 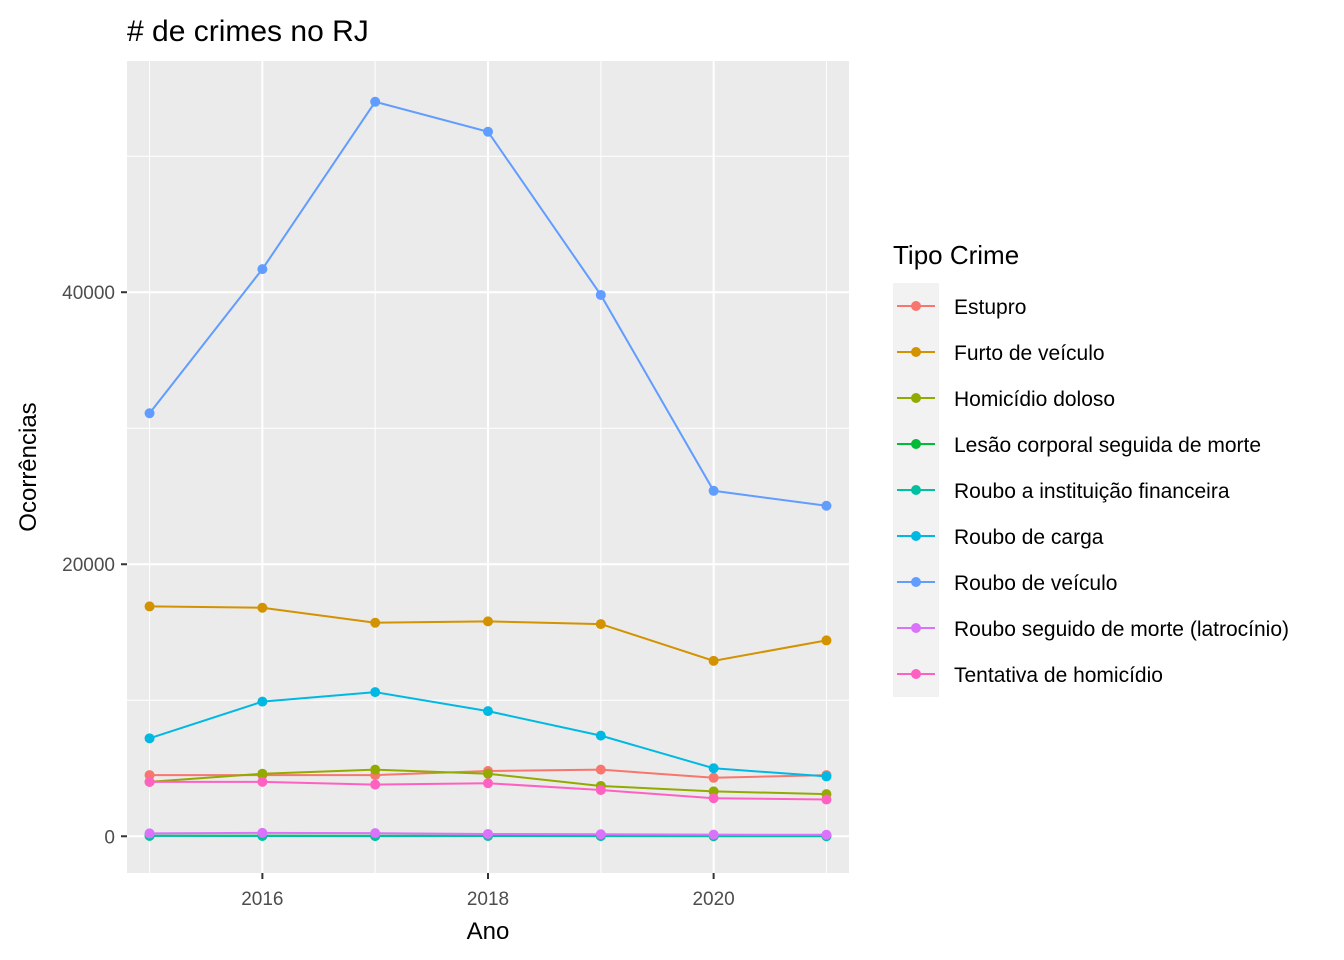 What do you see at coordinates (248, 31) in the screenshot?
I see `chart-title: # de crimes no RJ` at bounding box center [248, 31].